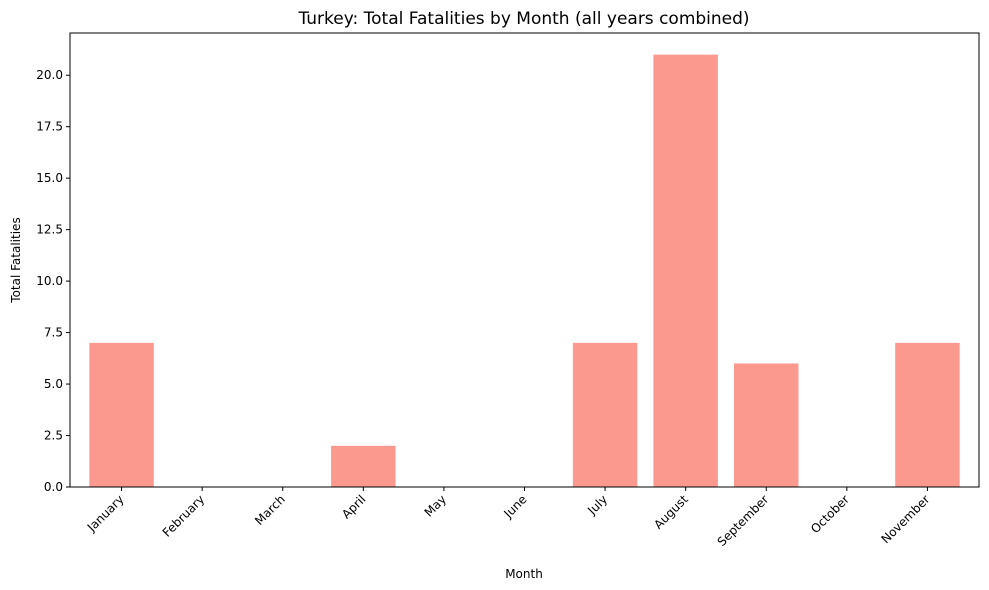  Describe the element at coordinates (49, 281) in the screenshot. I see `y-tick-label: 10.0` at that location.